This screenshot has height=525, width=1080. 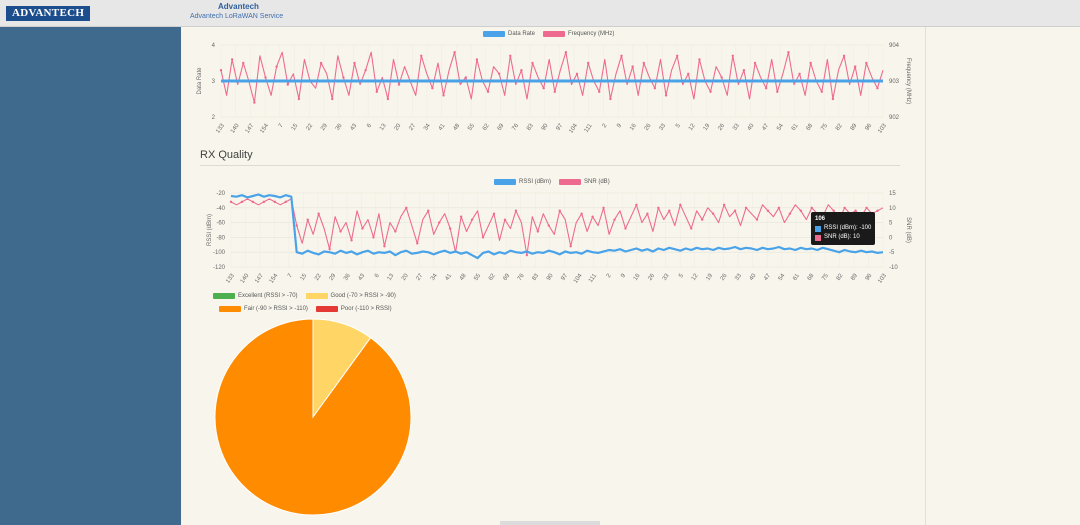 I want to click on advantech-logo: ADVANTECH, so click(x=48, y=13).